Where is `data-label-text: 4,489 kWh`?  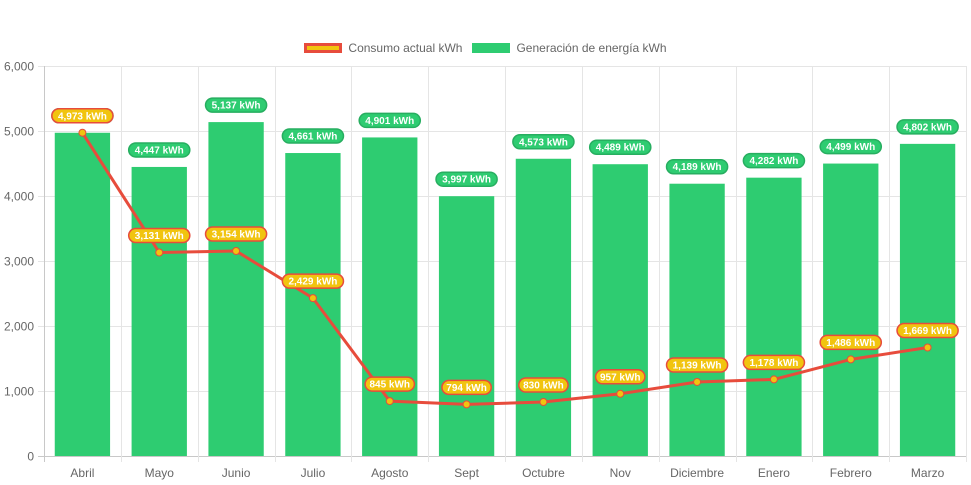
data-label-text: 4,489 kWh is located at coordinates (620, 148).